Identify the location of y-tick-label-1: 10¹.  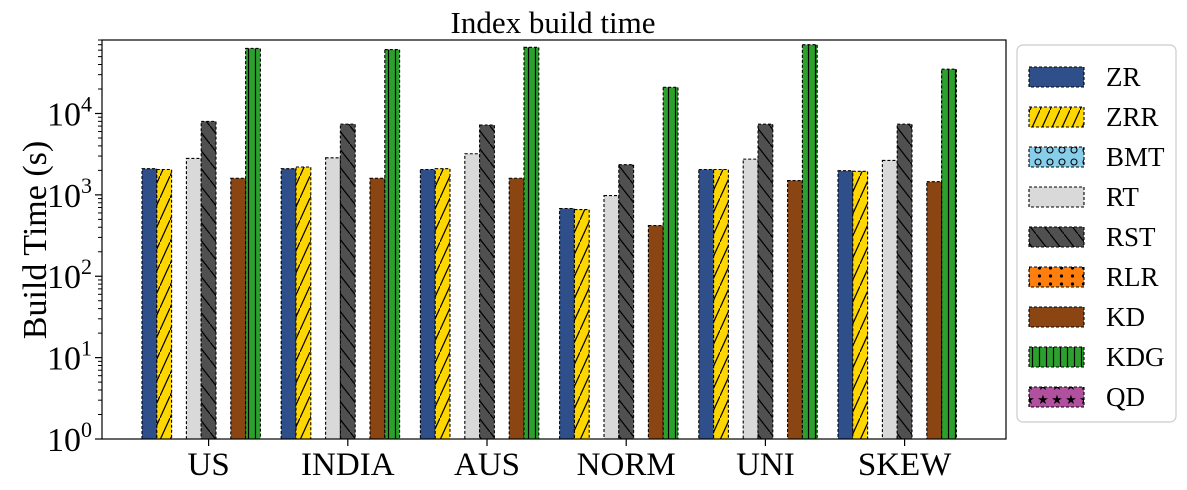
(69, 357).